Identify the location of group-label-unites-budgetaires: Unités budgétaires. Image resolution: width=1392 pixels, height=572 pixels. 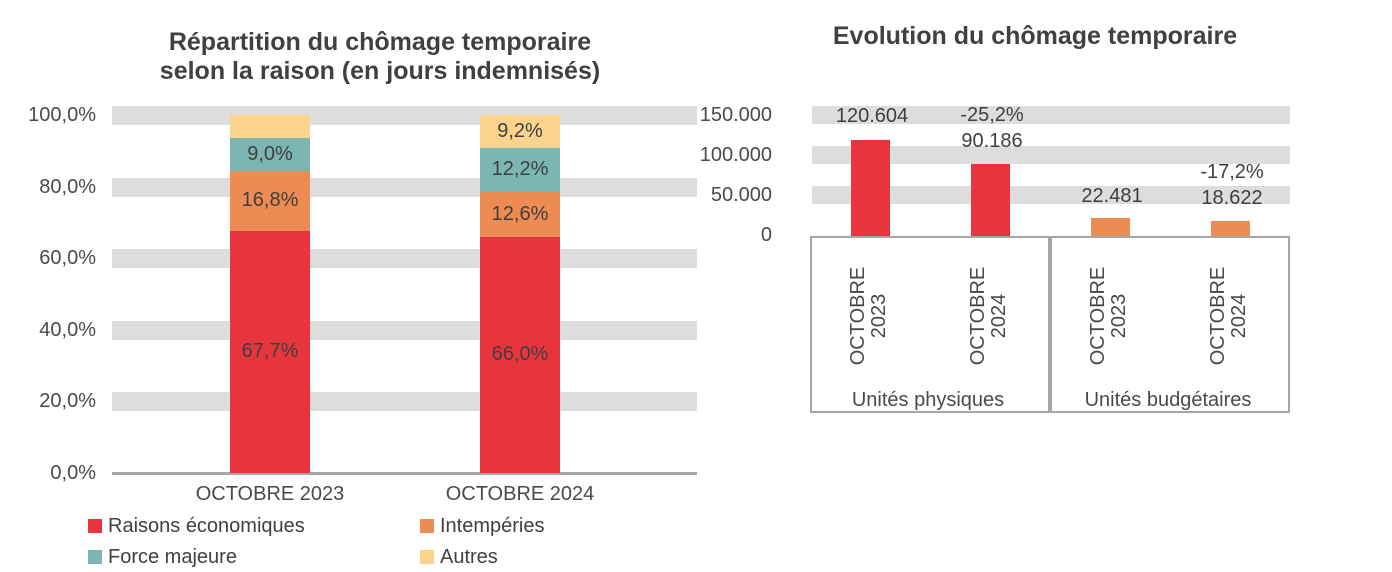
(1168, 400).